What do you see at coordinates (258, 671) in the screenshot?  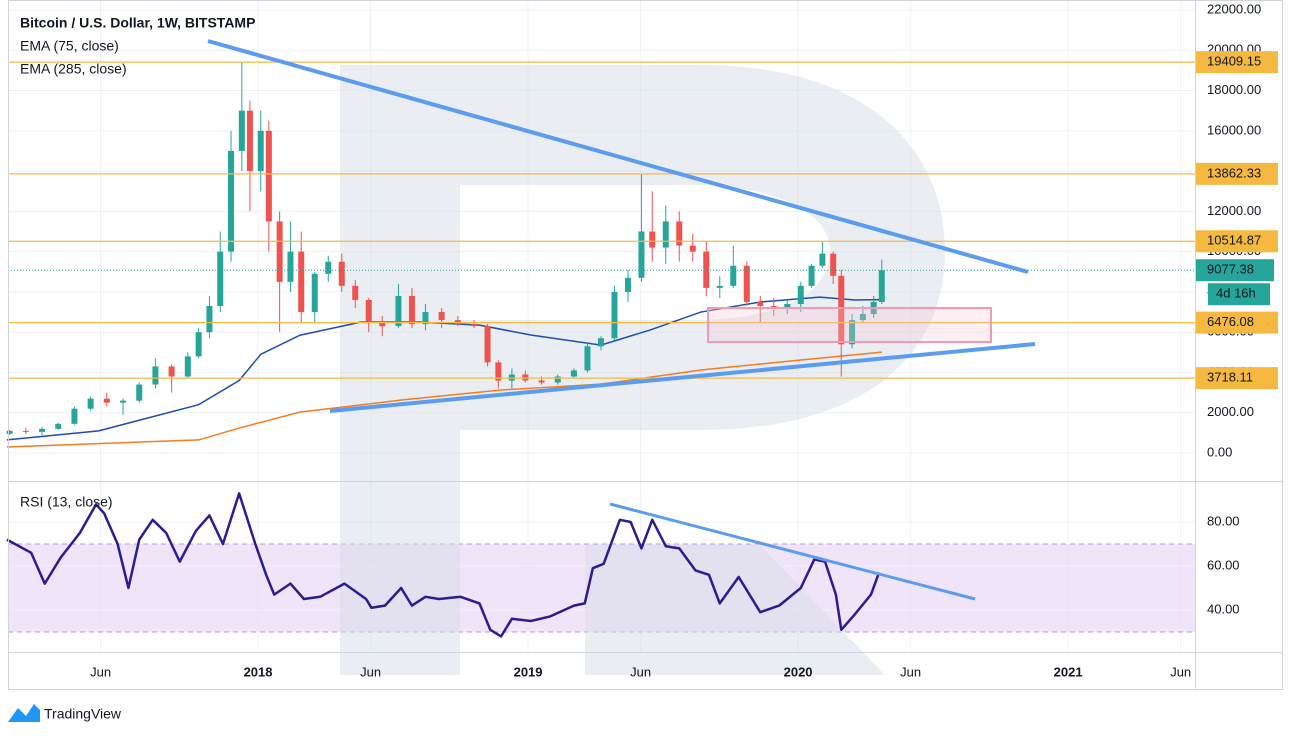 I see `x-tick-label: 2018` at bounding box center [258, 671].